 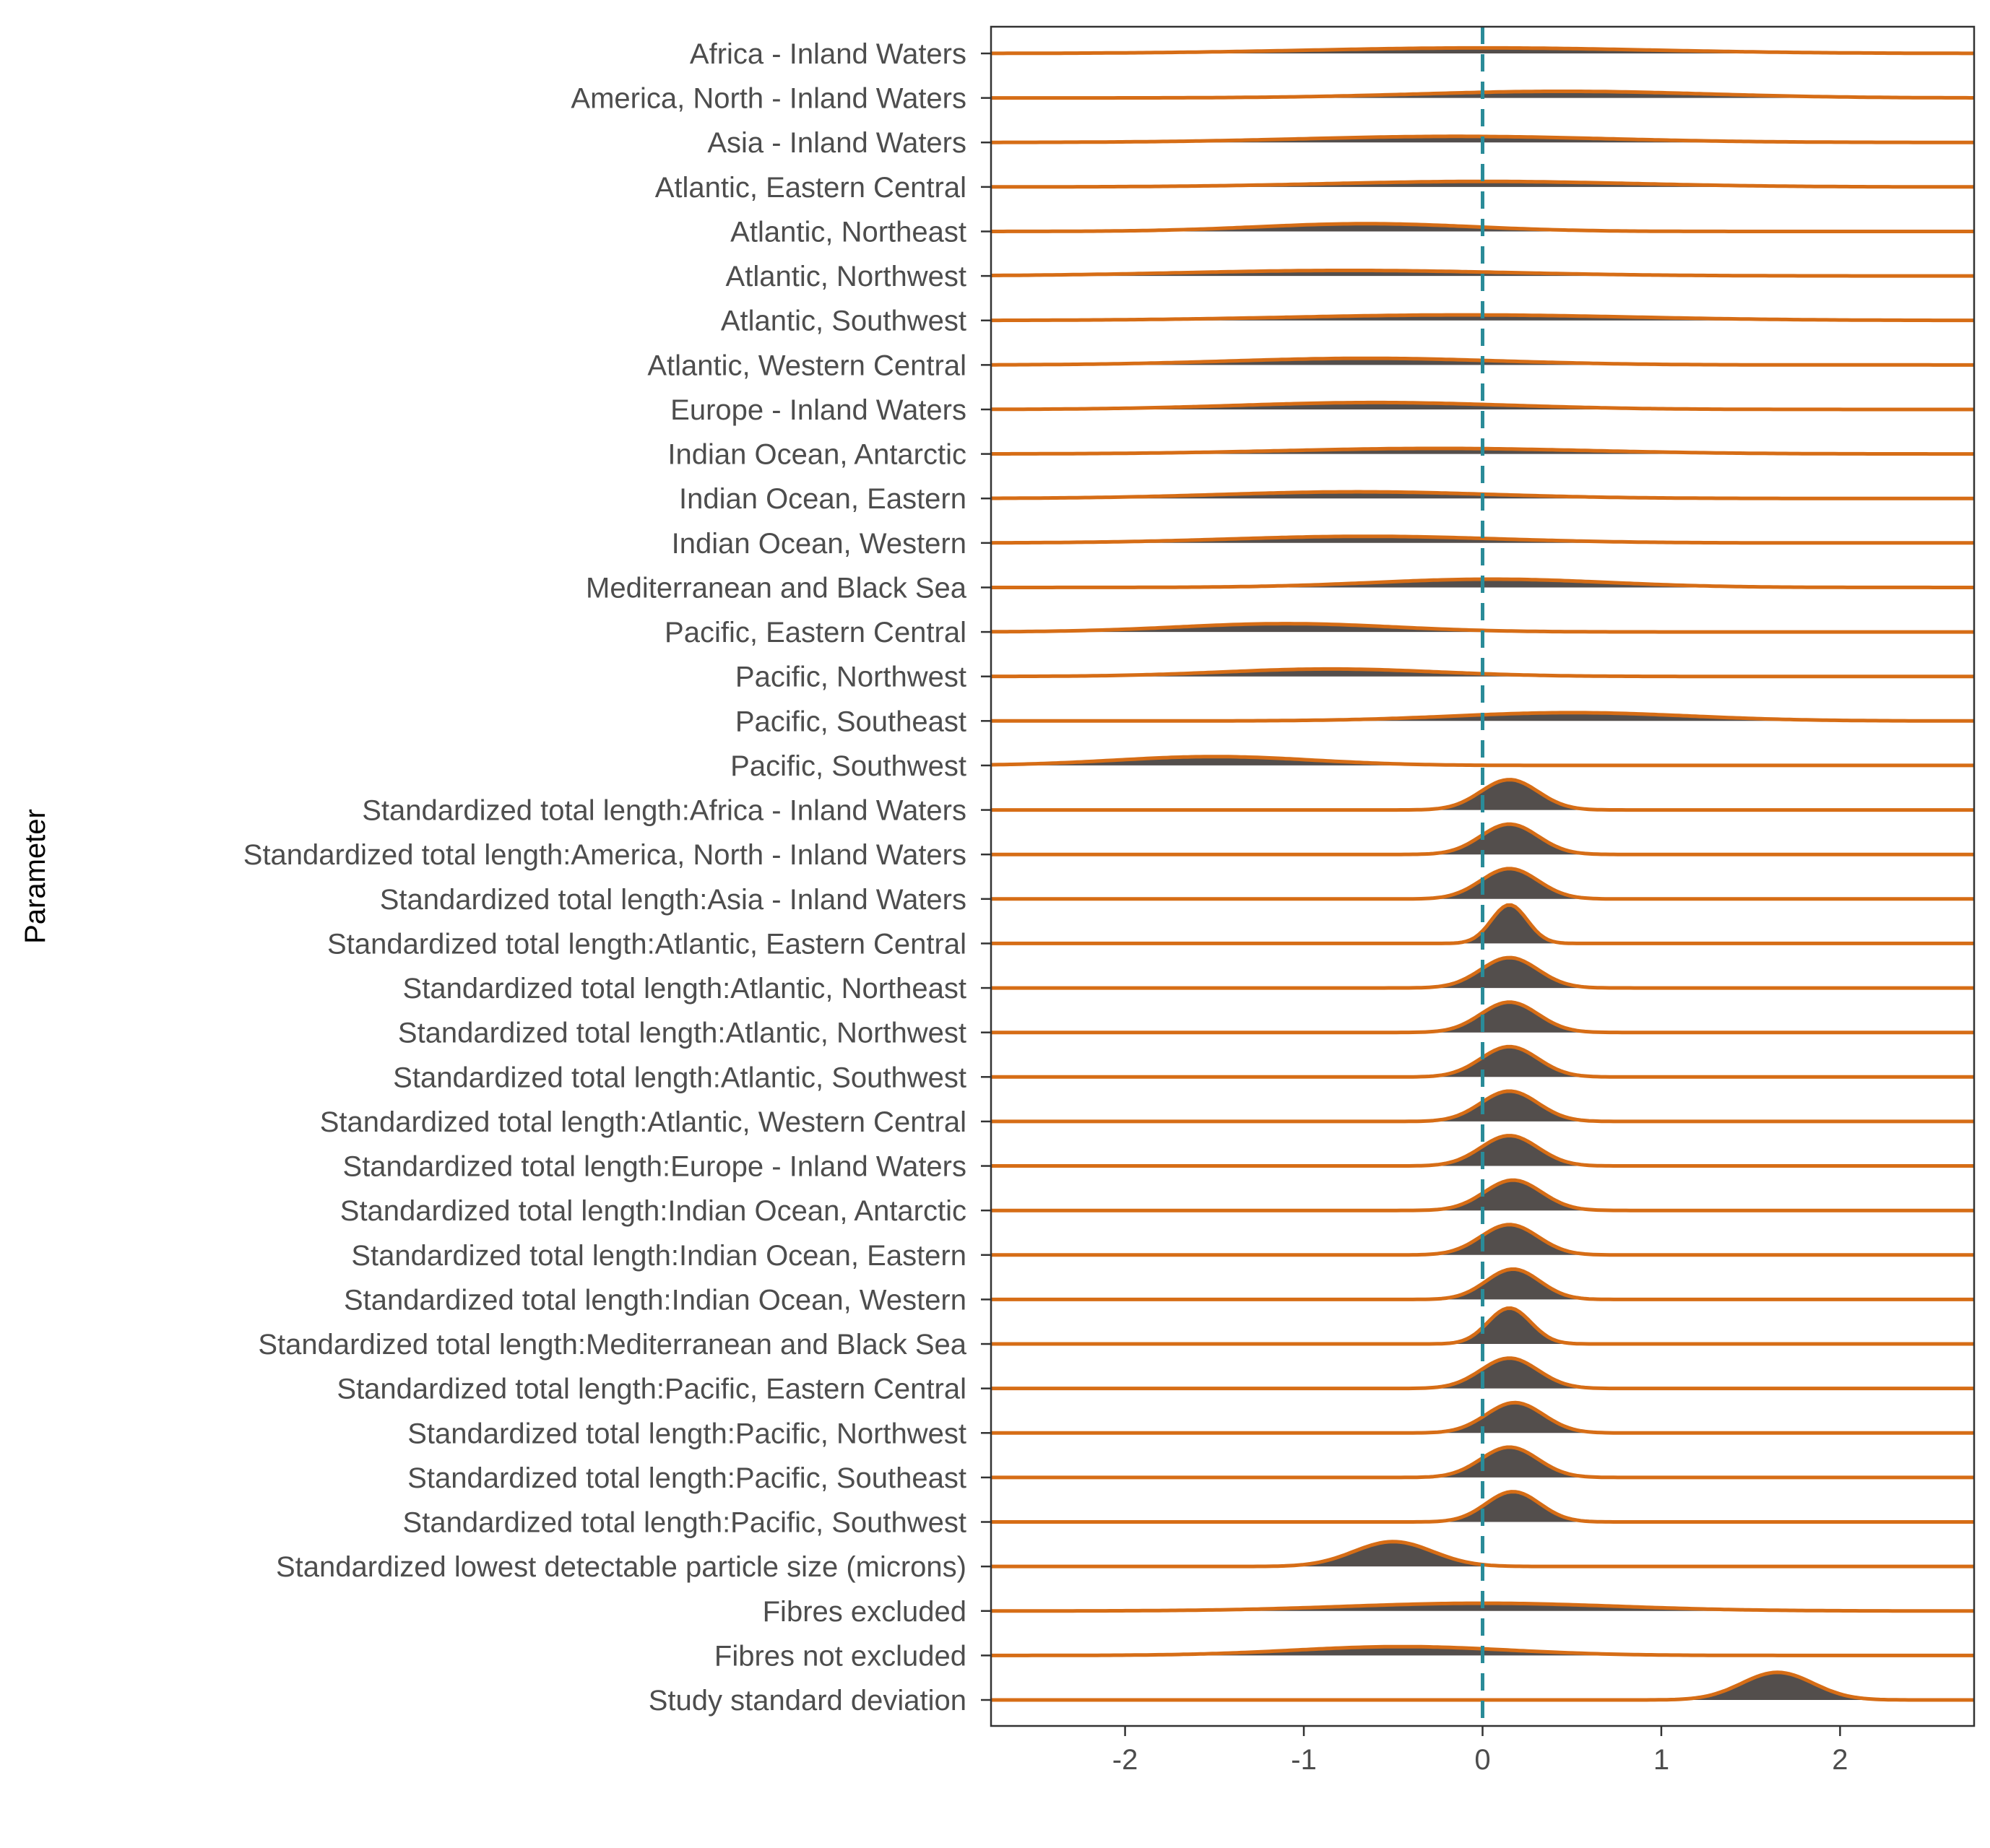 What do you see at coordinates (818, 410) in the screenshot?
I see `y-tick-label: Europe - Inland Waters` at bounding box center [818, 410].